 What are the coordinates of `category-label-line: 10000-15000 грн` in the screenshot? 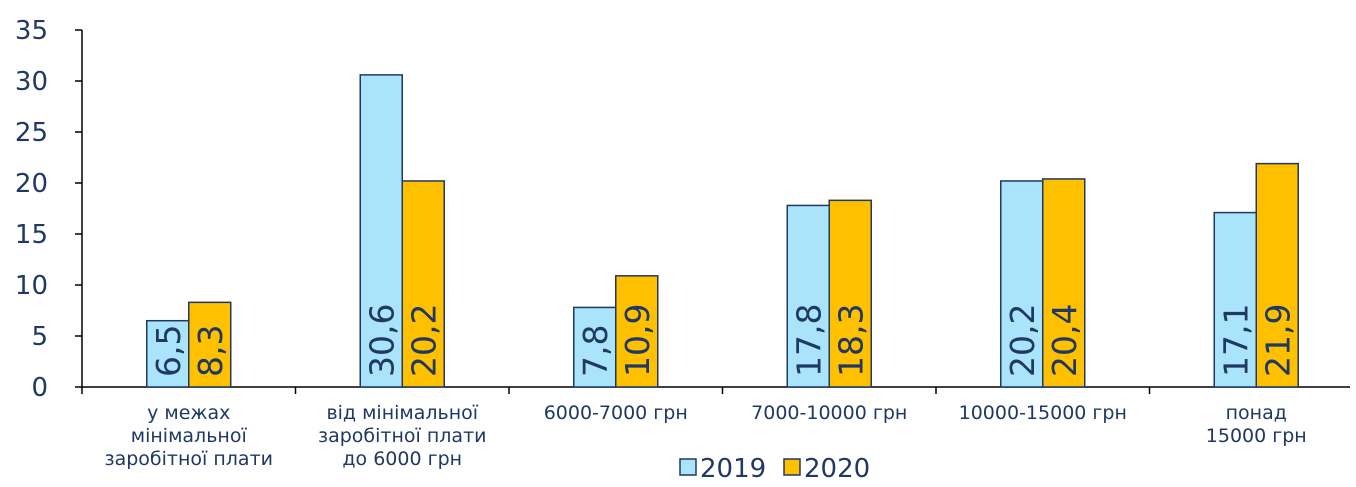 It's located at (1043, 413).